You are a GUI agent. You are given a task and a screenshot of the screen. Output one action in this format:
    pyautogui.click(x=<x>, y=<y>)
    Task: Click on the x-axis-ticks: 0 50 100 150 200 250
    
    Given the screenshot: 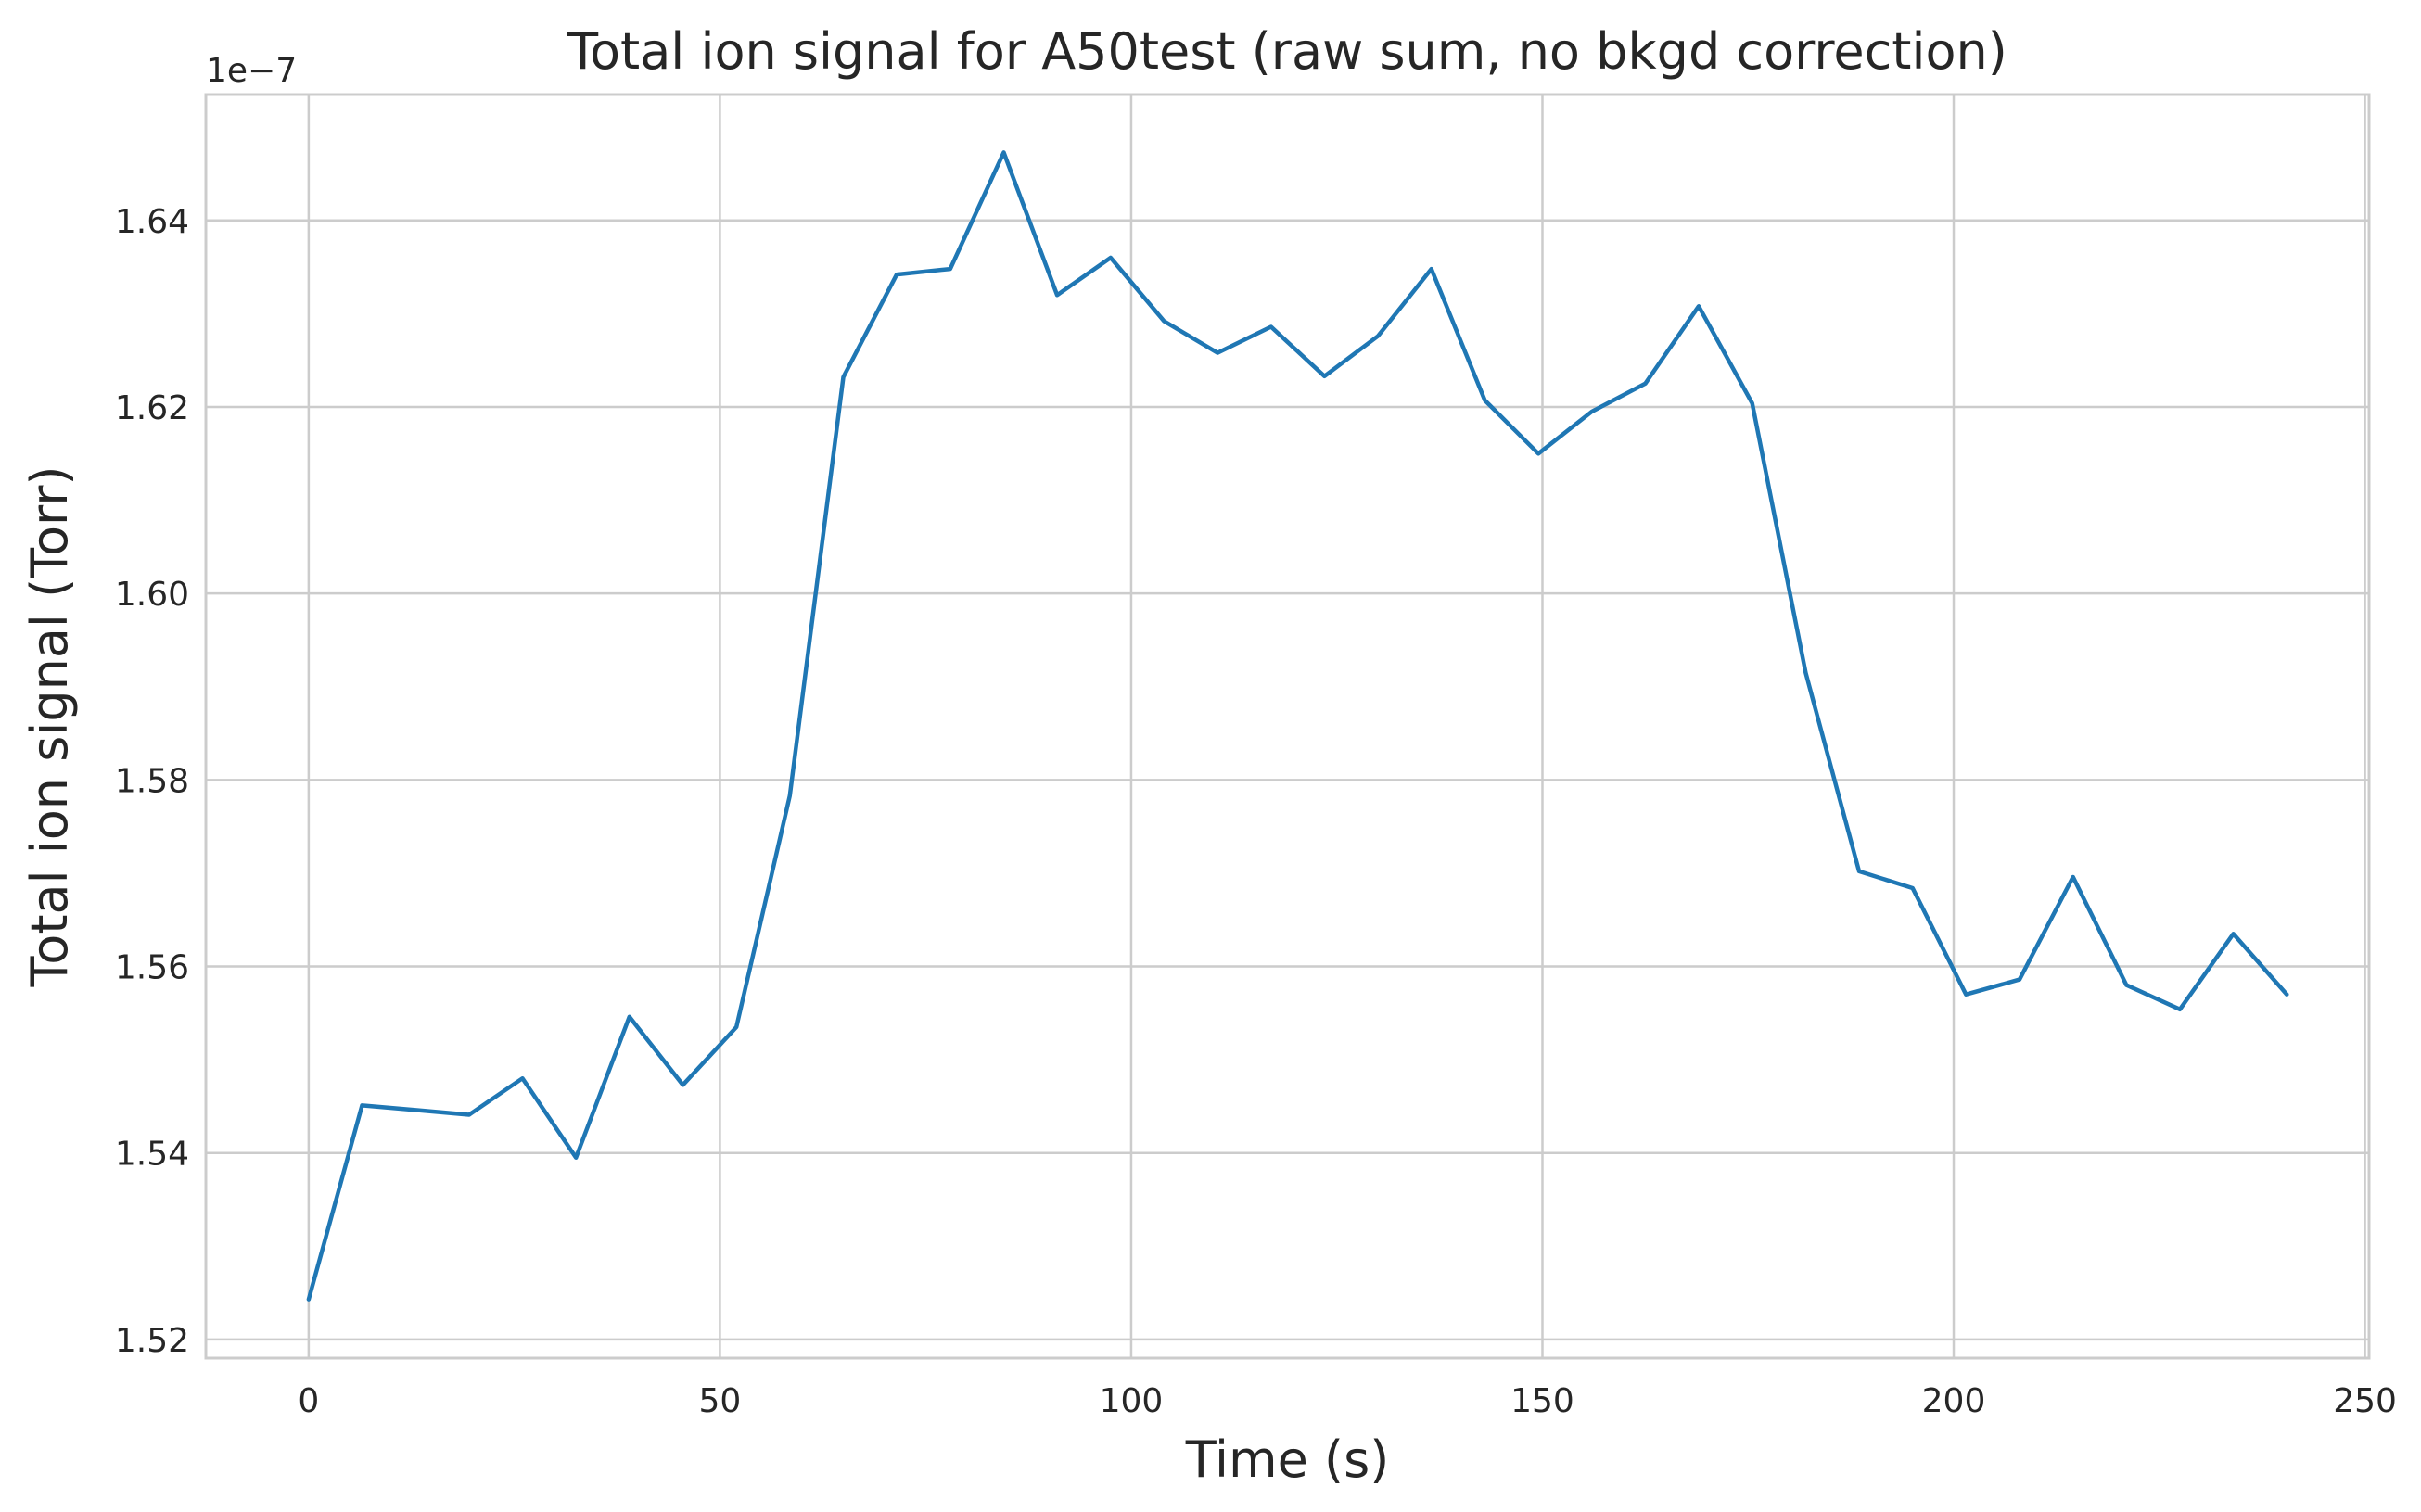 What is the action you would take?
    pyautogui.click(x=1347, y=1401)
    